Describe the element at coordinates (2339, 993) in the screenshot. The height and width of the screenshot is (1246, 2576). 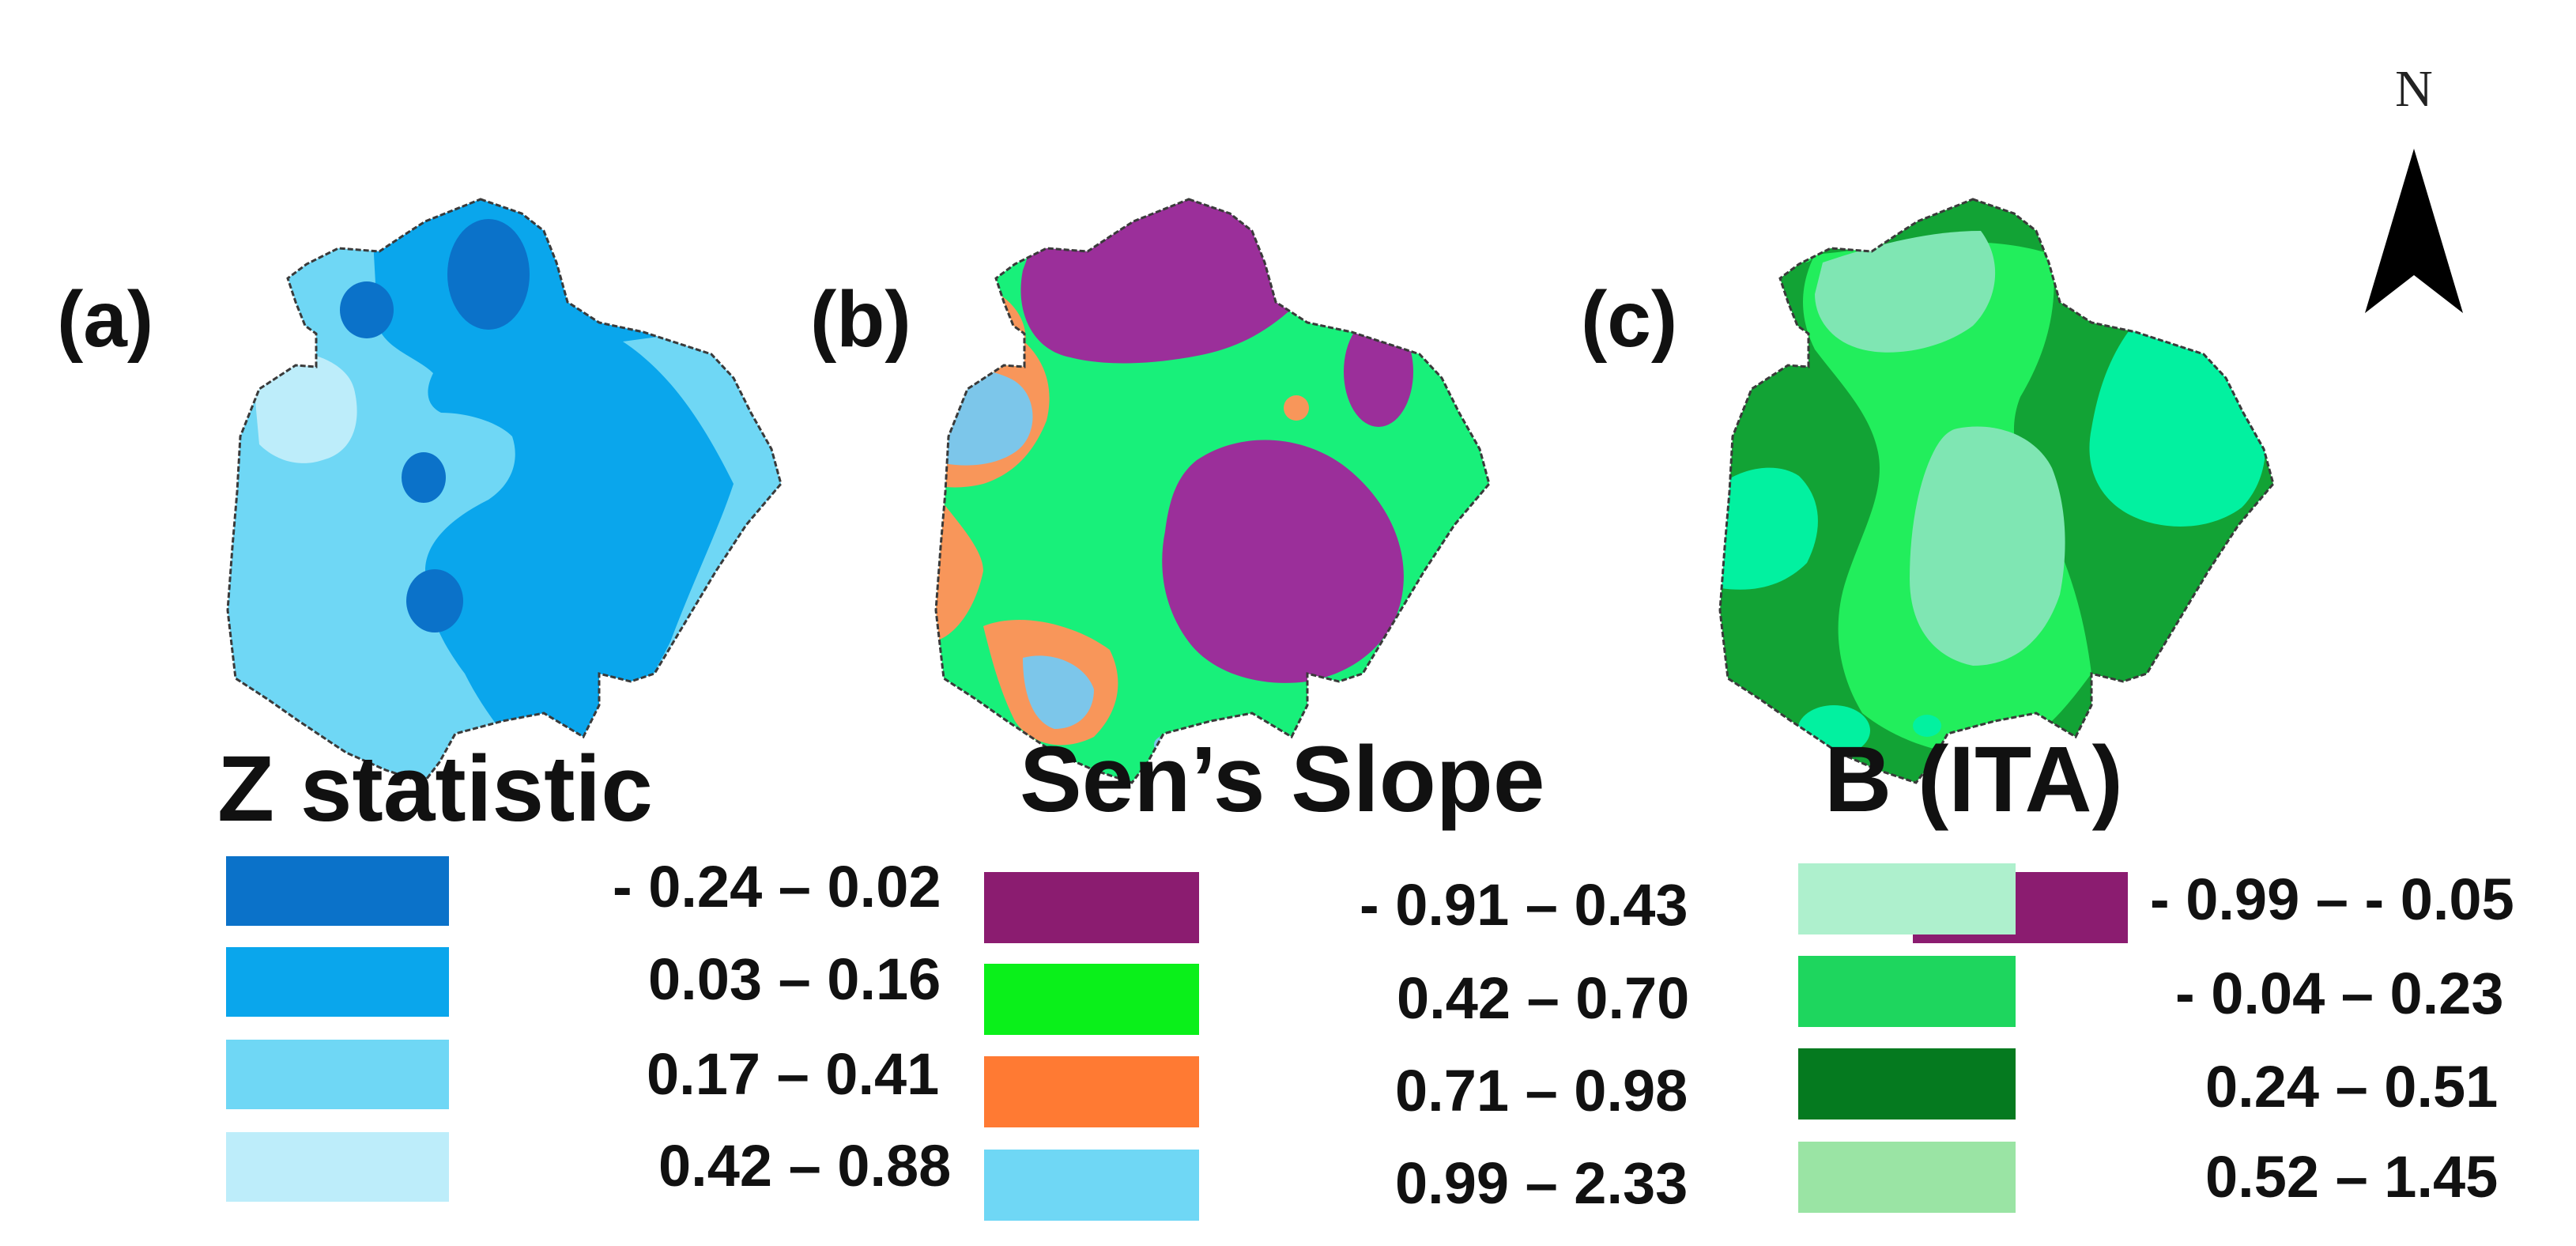
I see `legend-c-range-2: - 0.04 – 0.23` at that location.